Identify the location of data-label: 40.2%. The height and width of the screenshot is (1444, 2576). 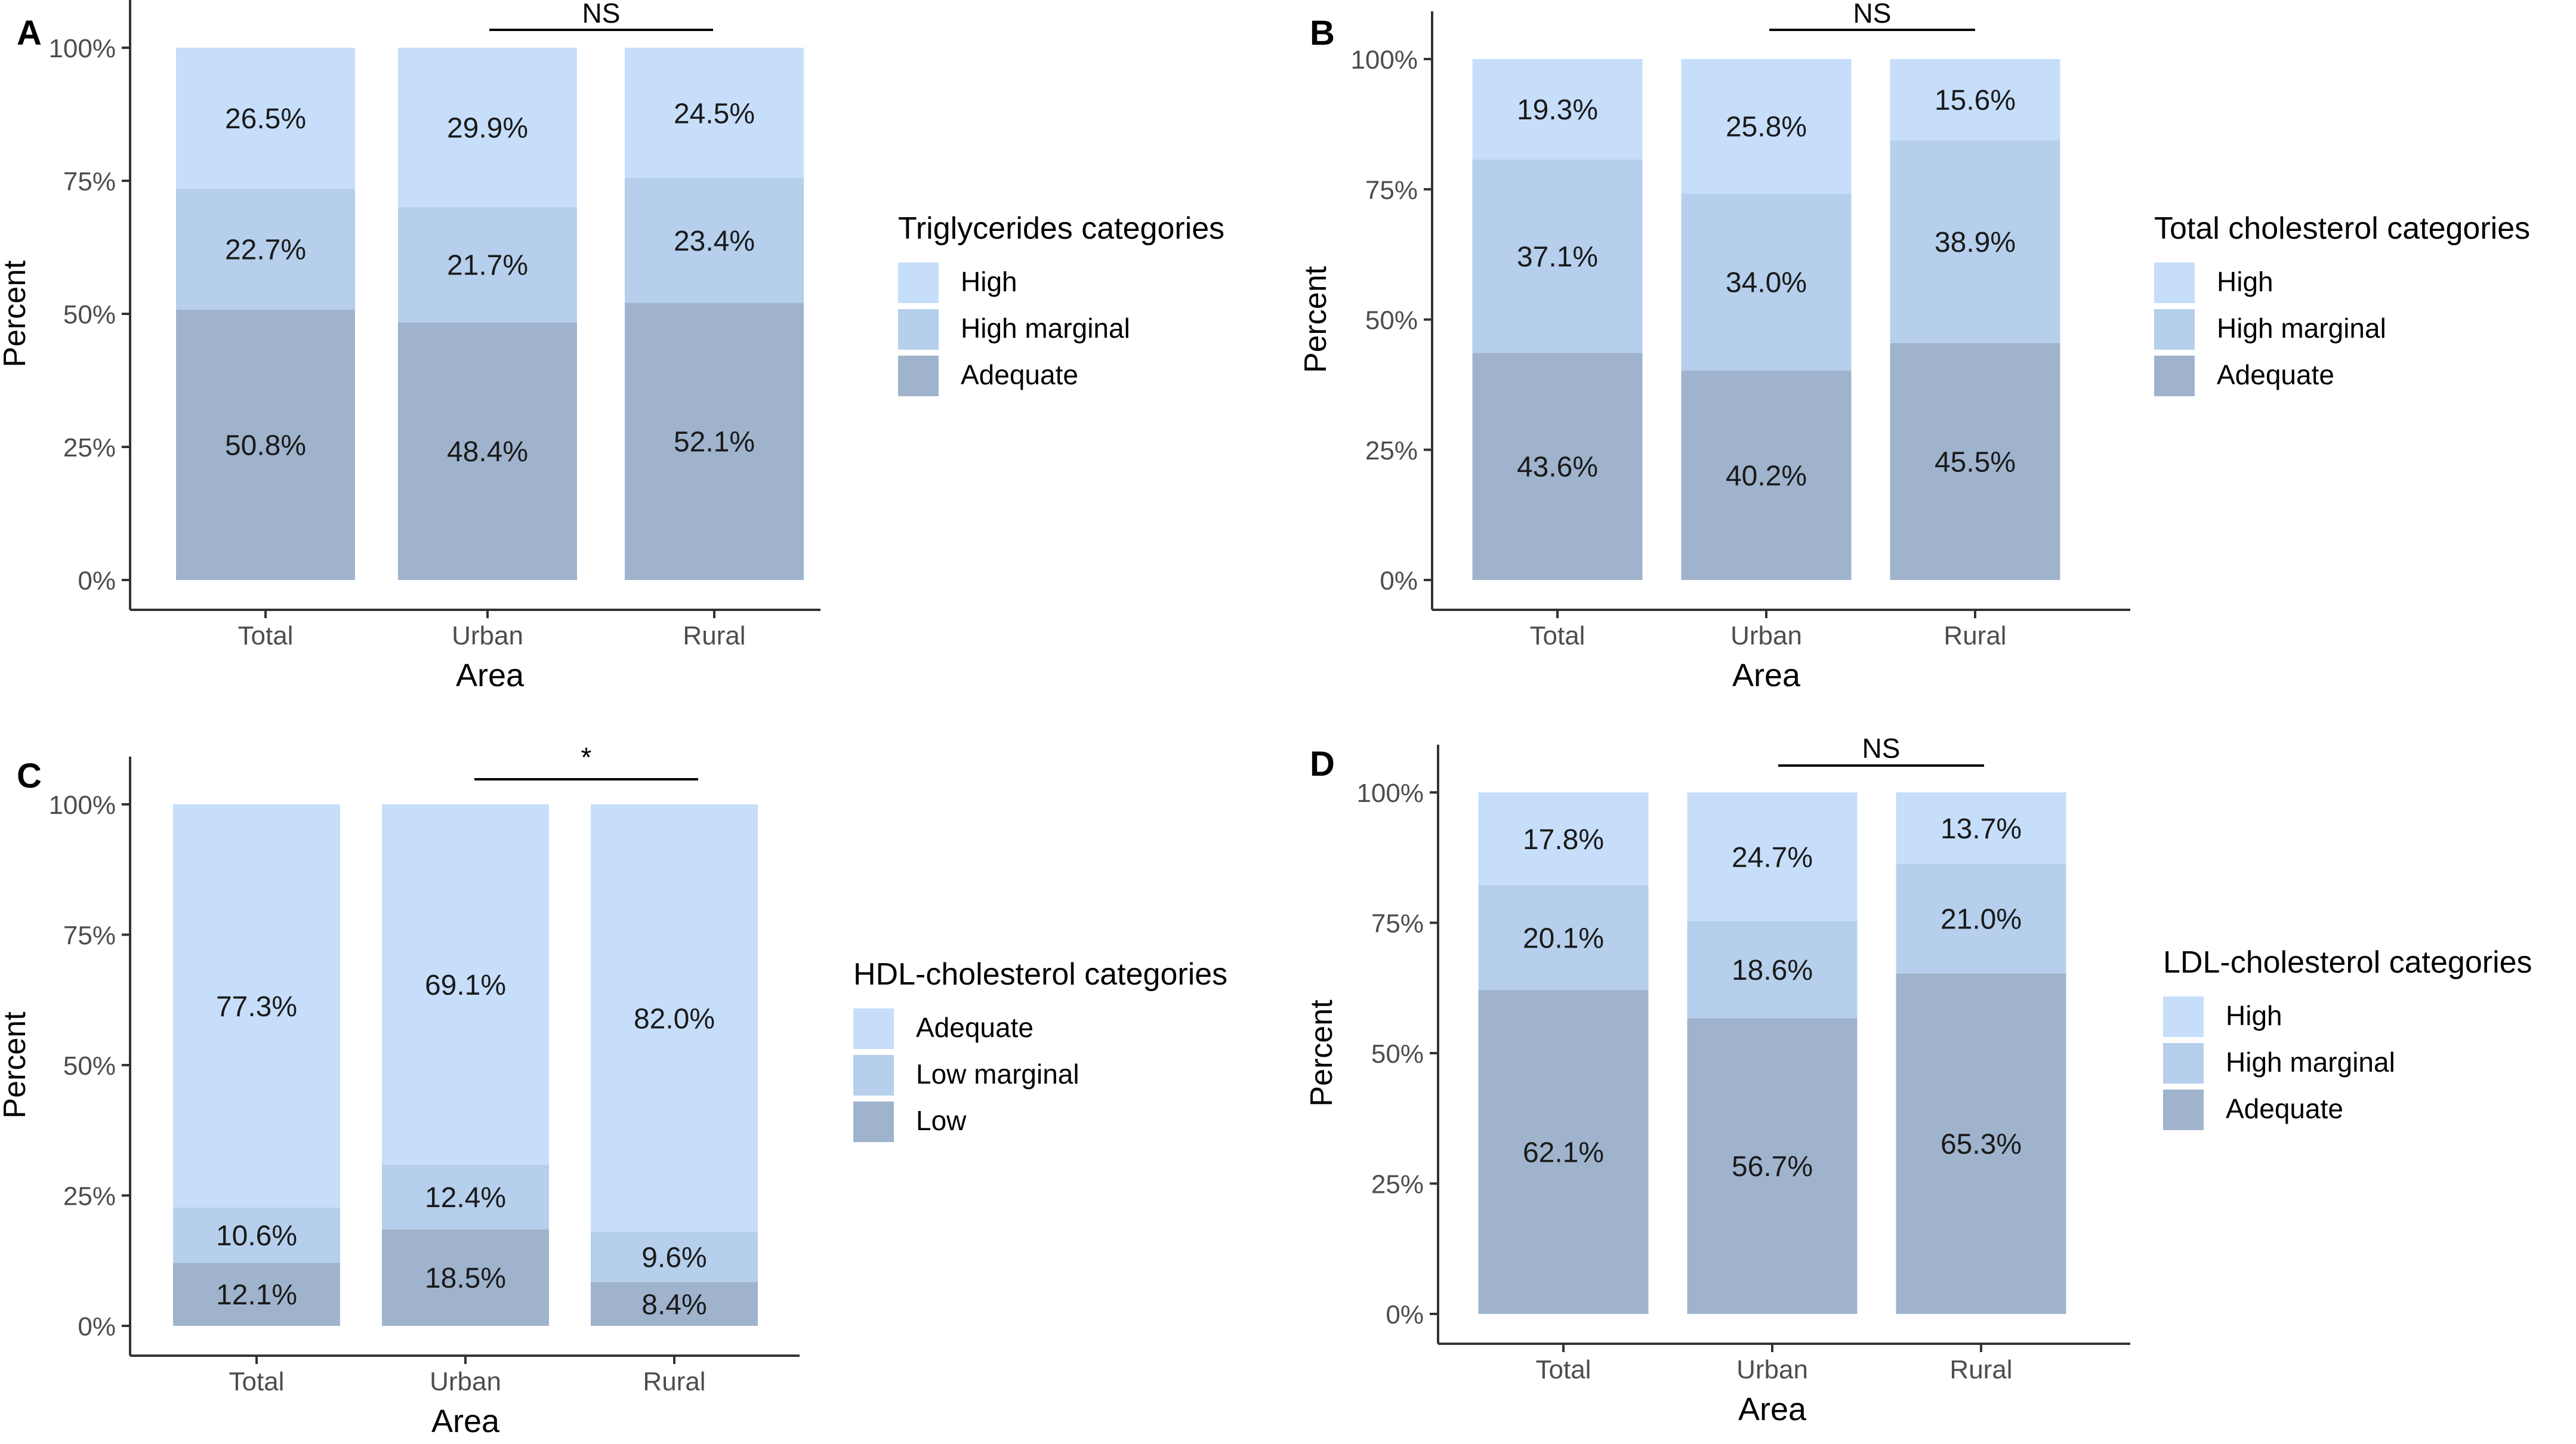
(1766, 476).